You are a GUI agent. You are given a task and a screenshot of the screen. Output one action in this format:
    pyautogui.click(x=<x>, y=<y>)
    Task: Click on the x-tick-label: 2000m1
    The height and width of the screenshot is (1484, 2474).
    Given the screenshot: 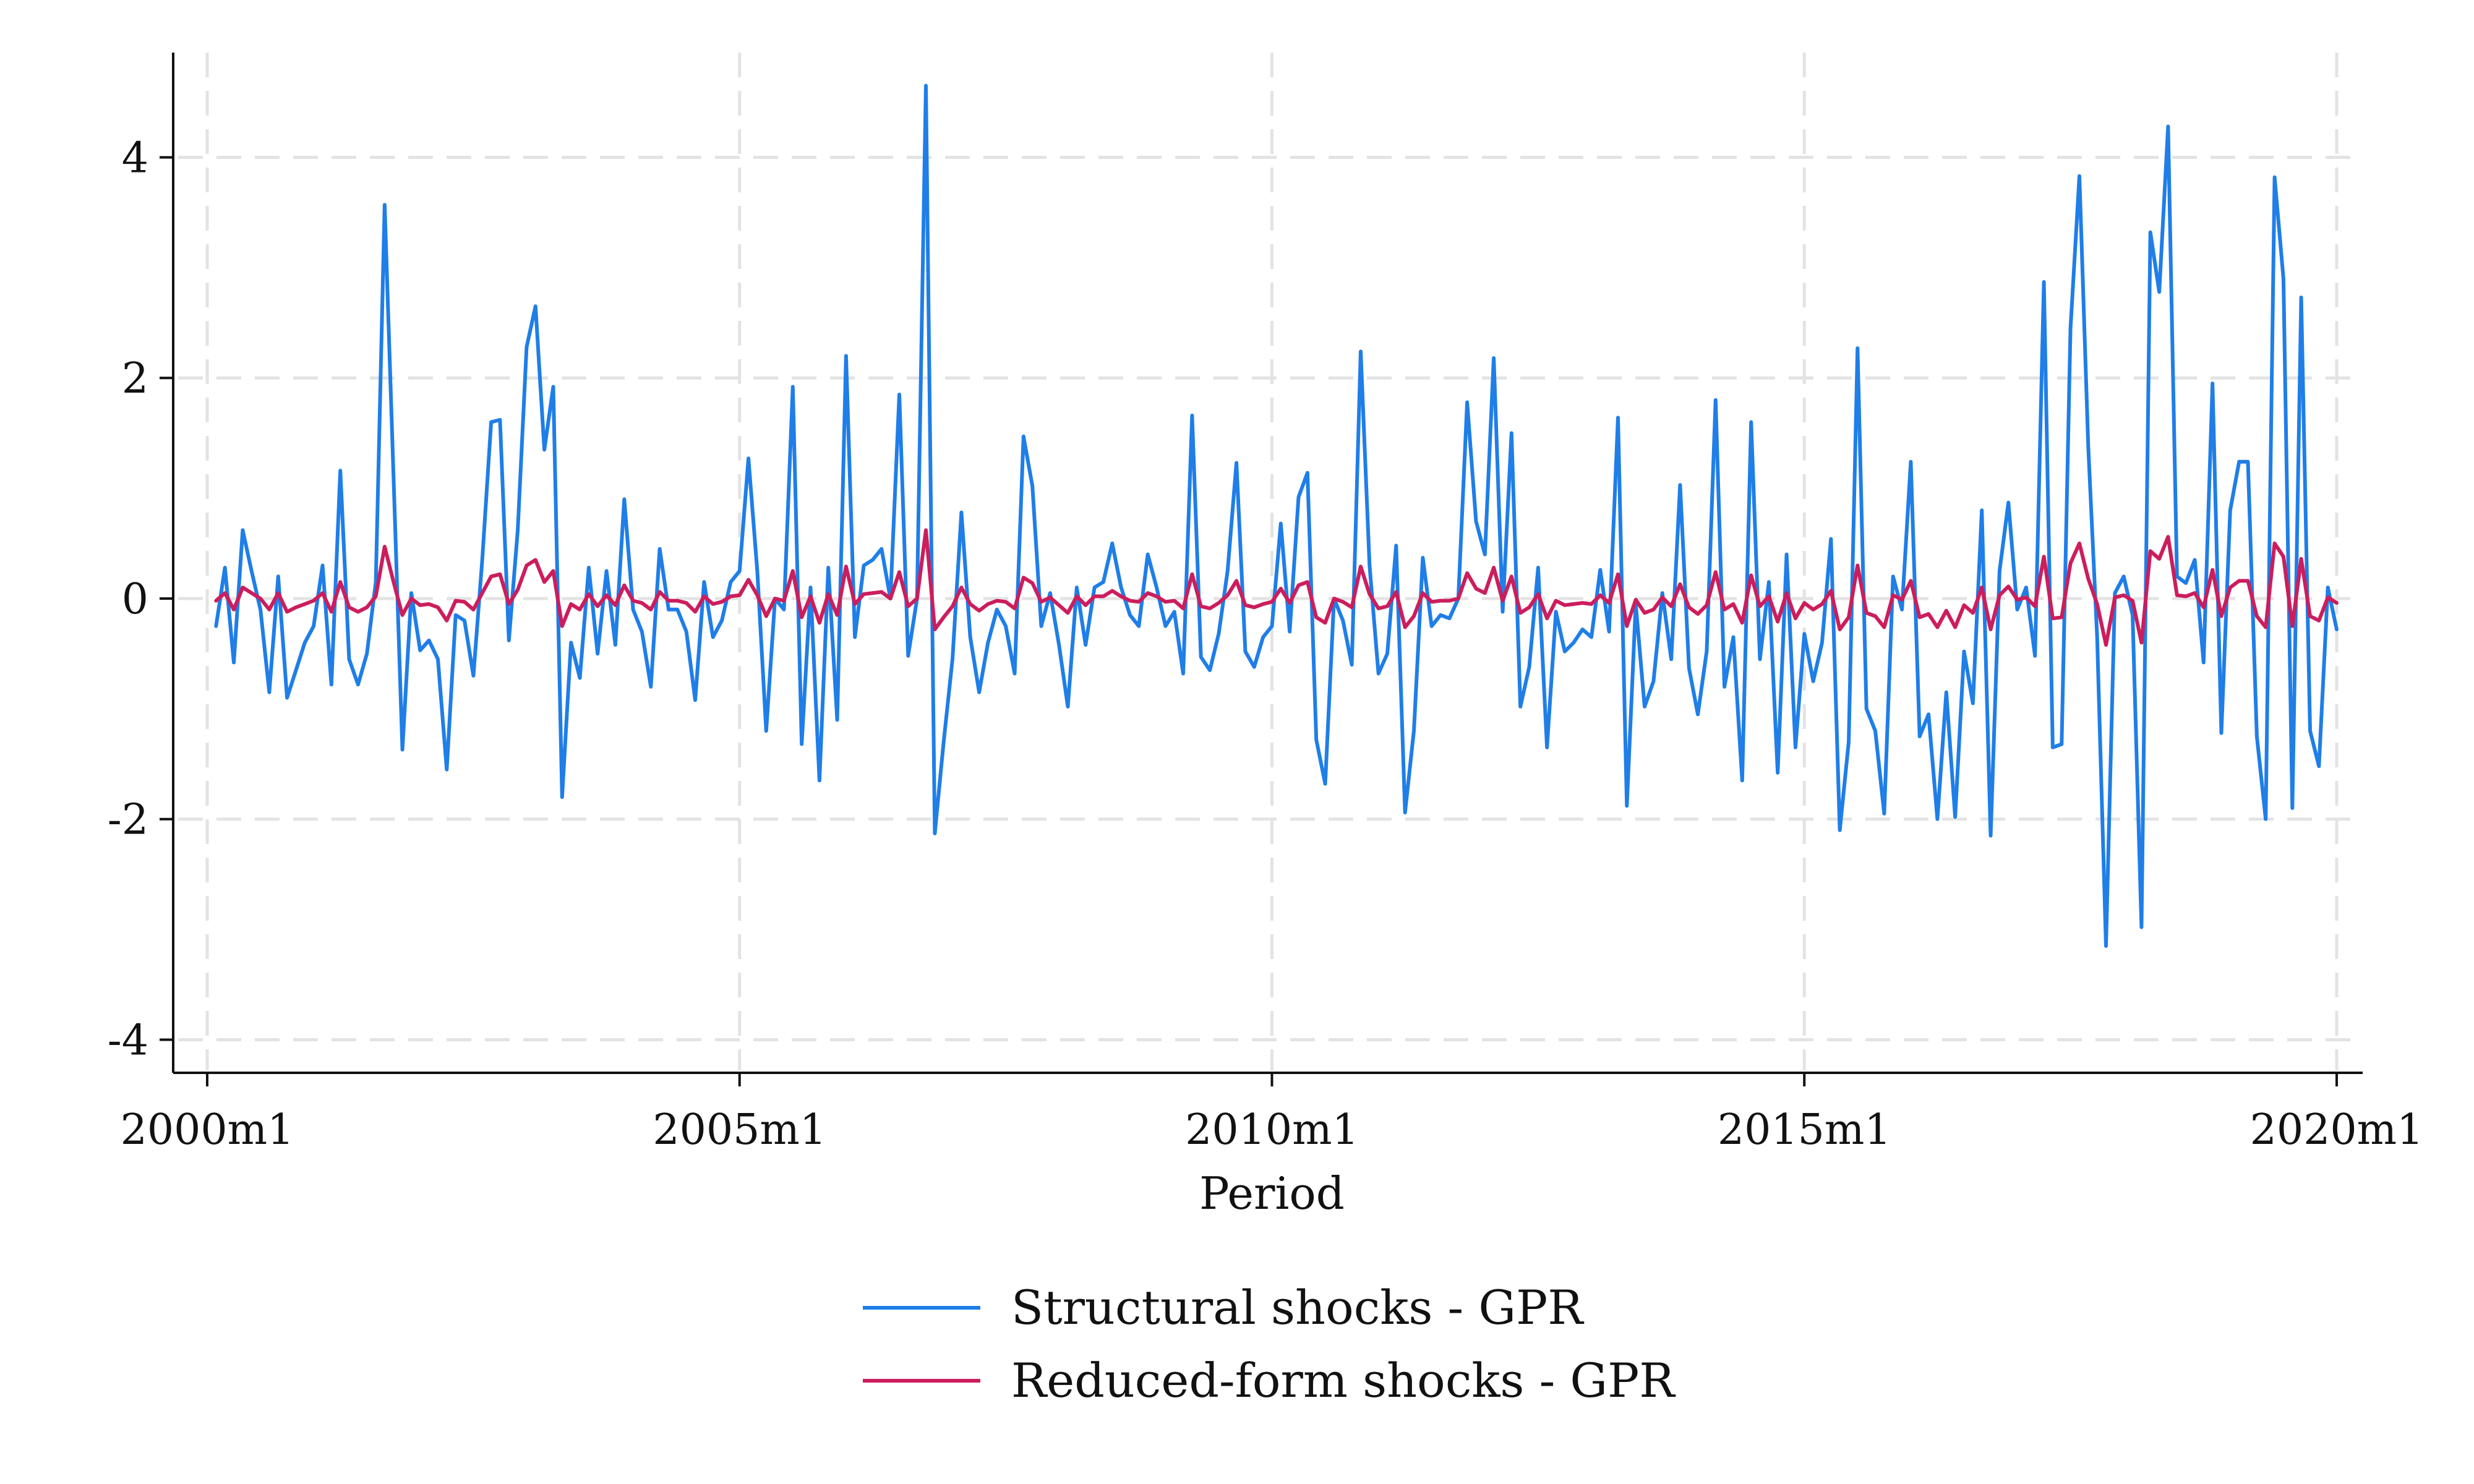 What is the action you would take?
    pyautogui.click(x=207, y=1130)
    